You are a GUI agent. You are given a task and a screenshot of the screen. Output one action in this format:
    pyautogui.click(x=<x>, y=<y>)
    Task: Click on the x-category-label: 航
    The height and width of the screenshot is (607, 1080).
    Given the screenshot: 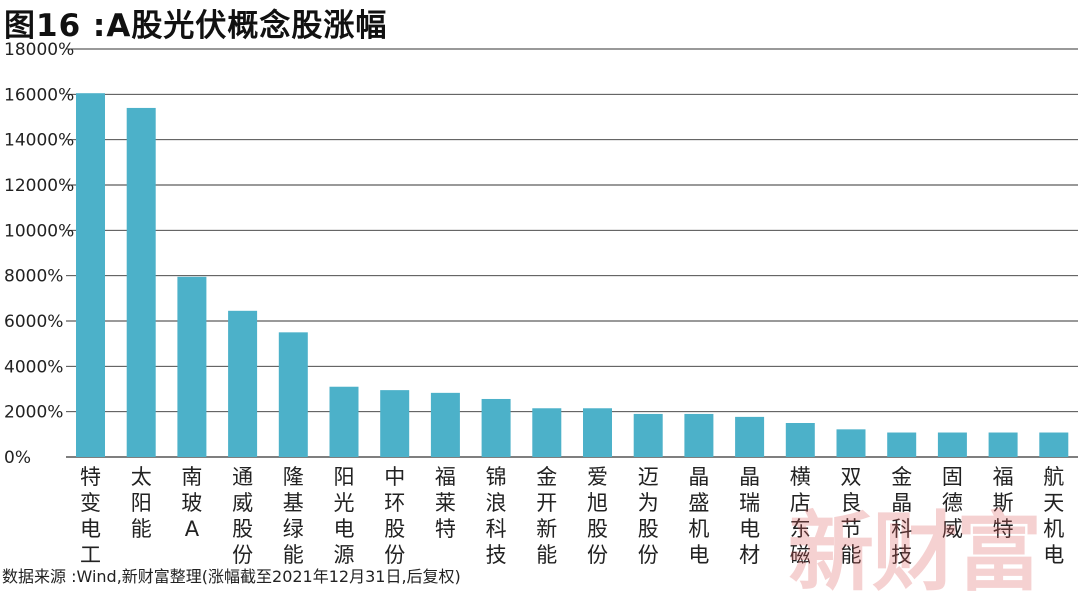 What is the action you would take?
    pyautogui.click(x=1053, y=477)
    